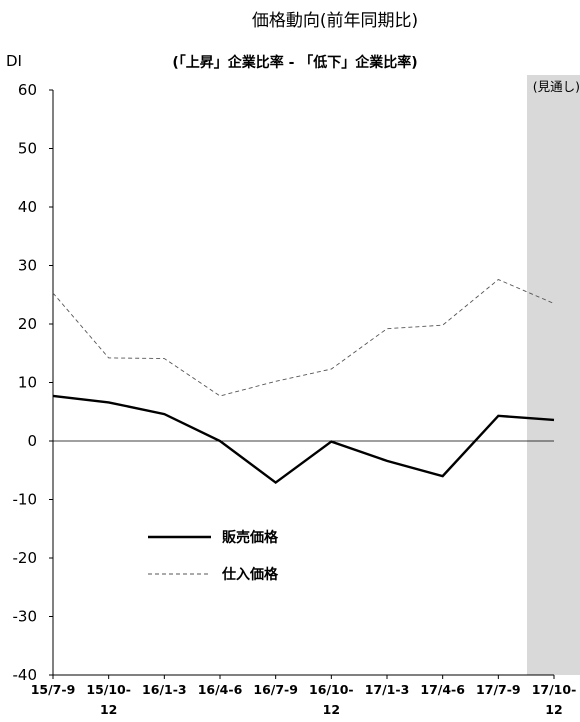  I want to click on y-axis-label: DI, so click(14, 61).